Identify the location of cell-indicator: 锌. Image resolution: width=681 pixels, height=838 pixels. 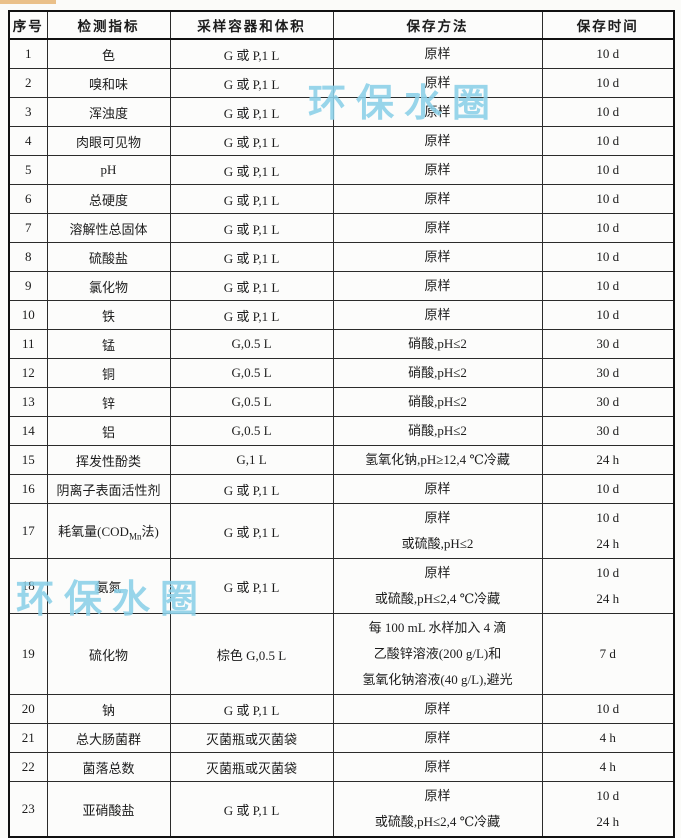
(108, 402).